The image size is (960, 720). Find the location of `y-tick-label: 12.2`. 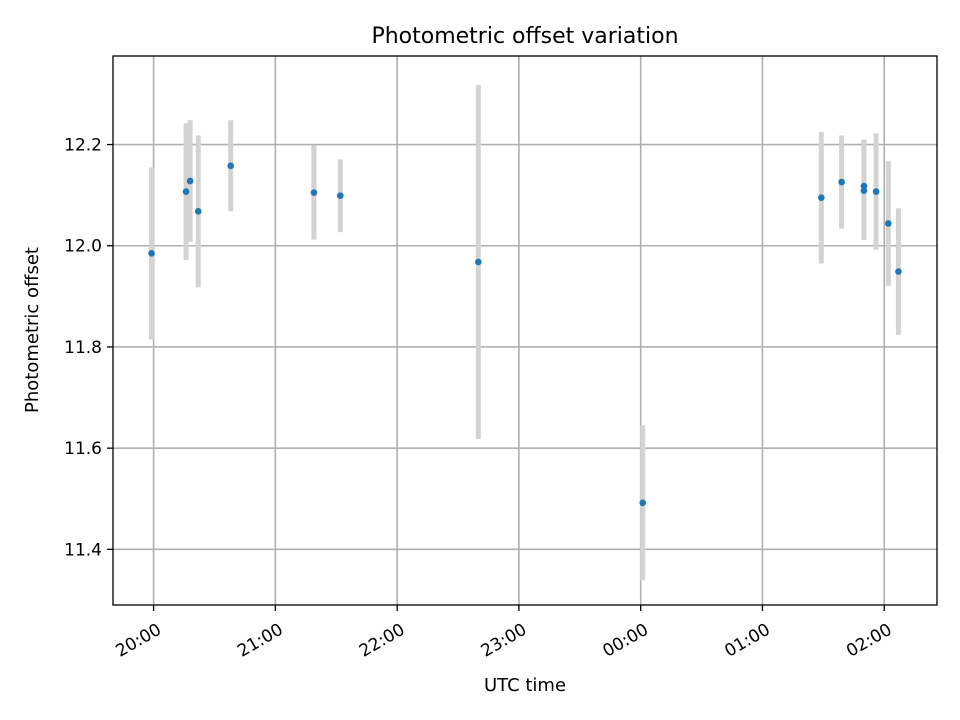

y-tick-label: 12.2 is located at coordinates (83, 146).